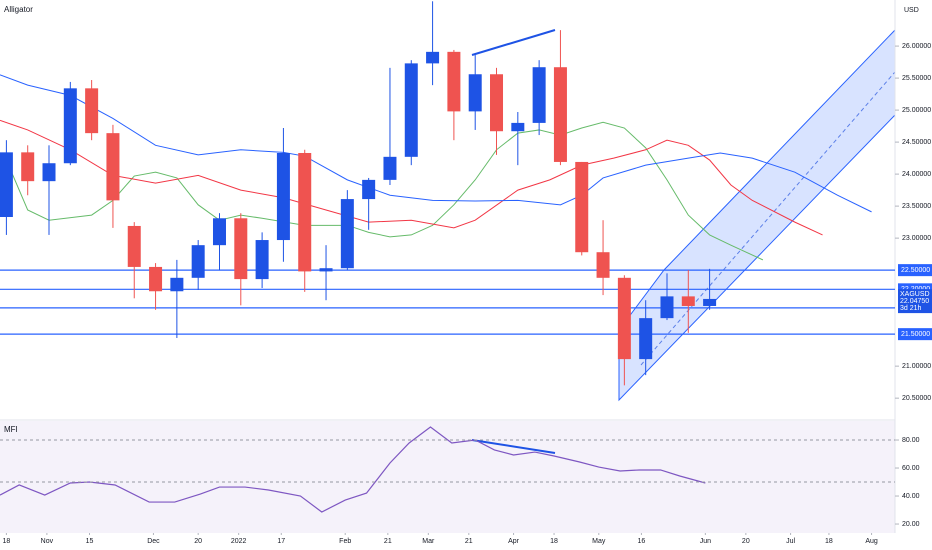 The height and width of the screenshot is (550, 932). Describe the element at coordinates (911, 524) in the screenshot. I see `y-tick-label: 20.00` at that location.